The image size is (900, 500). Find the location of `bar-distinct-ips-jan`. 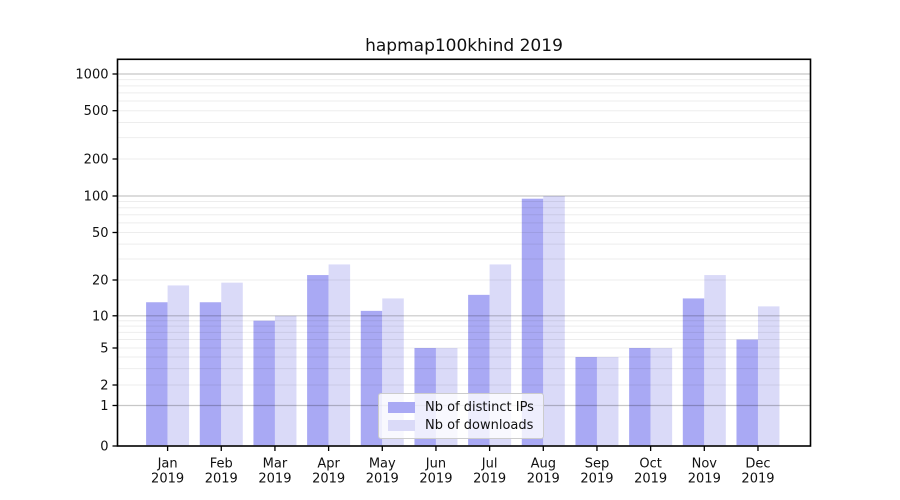

bar-distinct-ips-jan is located at coordinates (157, 374).